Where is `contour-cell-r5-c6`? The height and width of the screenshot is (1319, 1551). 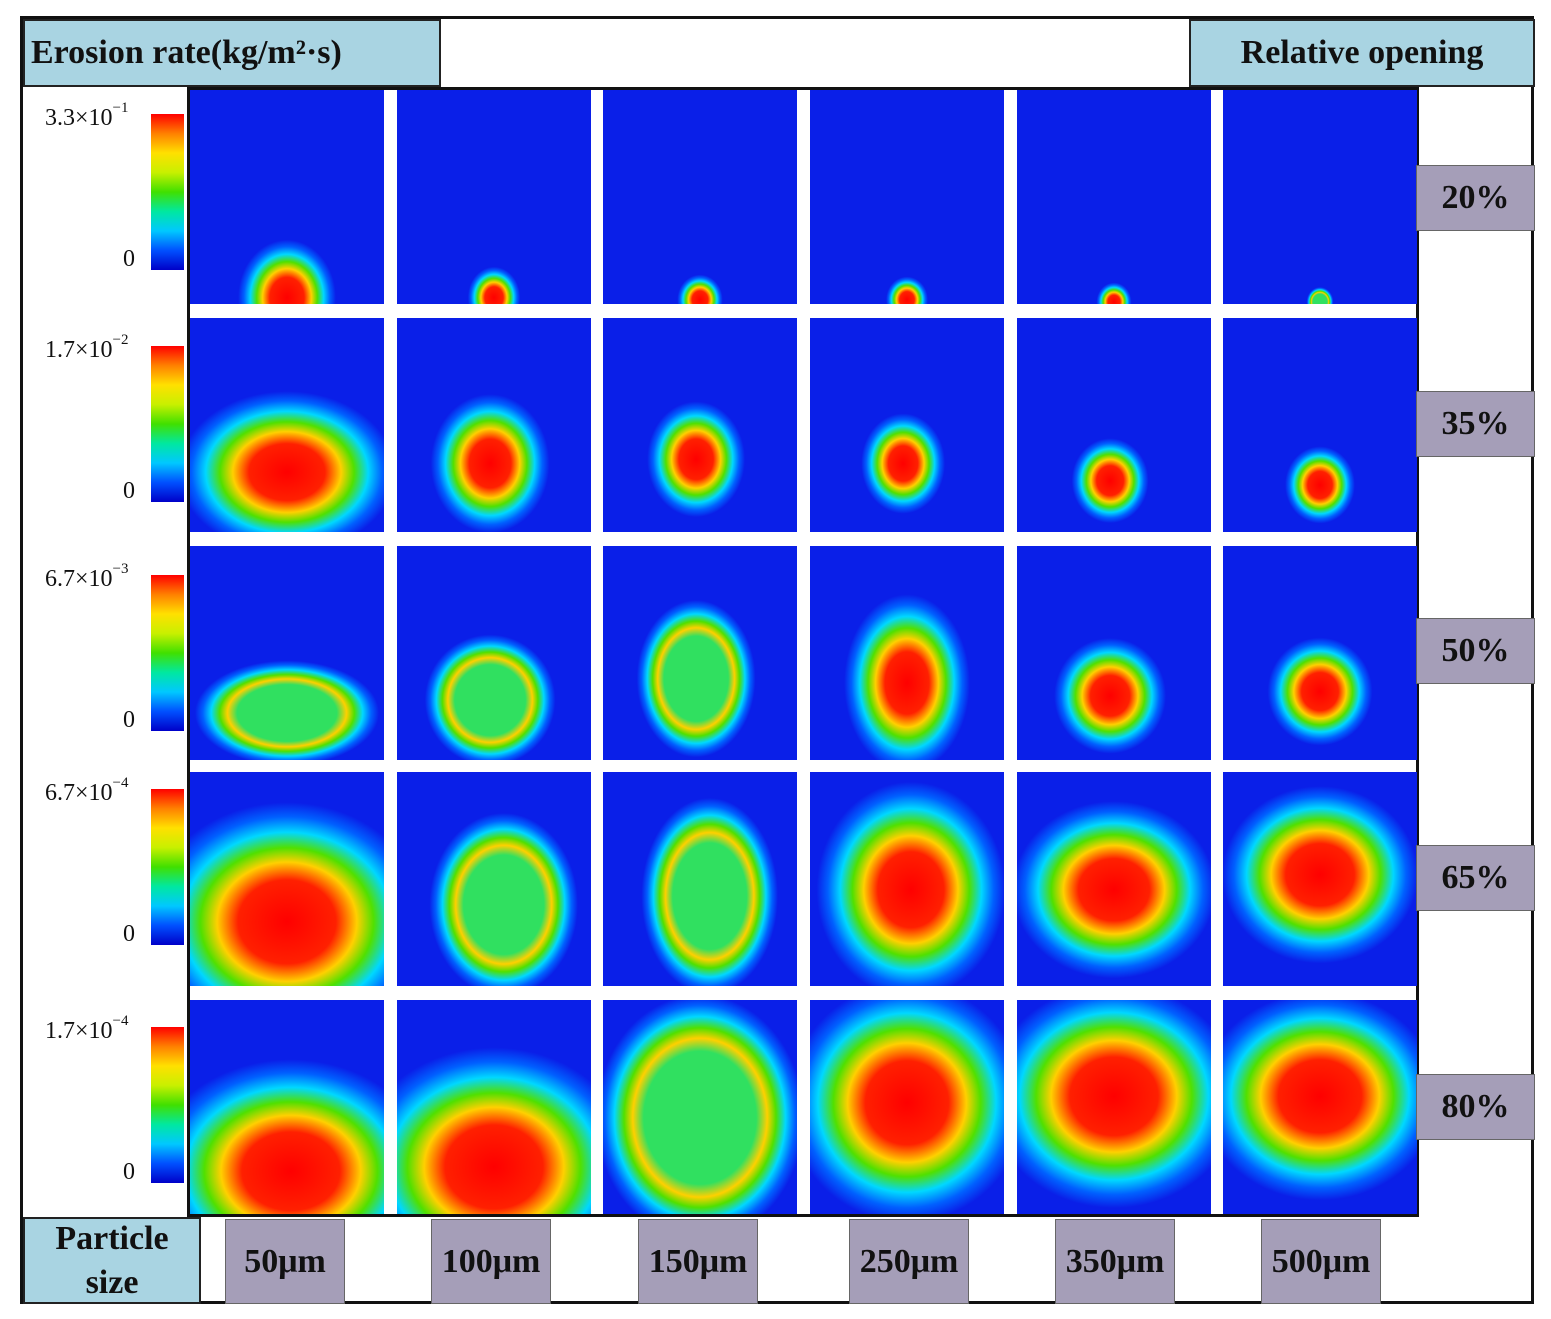
contour-cell-r5-c6 is located at coordinates (1320, 1107).